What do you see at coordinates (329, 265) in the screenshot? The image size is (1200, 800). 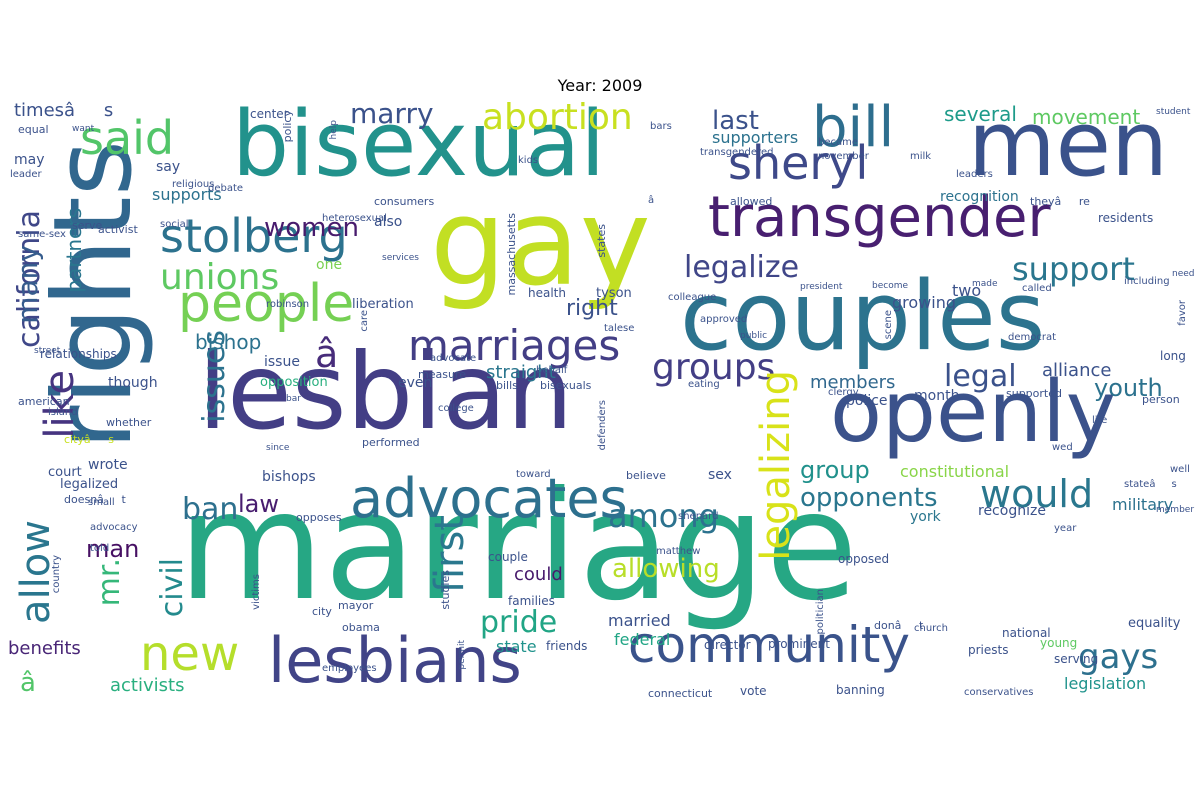 I see `cloud-word: one` at bounding box center [329, 265].